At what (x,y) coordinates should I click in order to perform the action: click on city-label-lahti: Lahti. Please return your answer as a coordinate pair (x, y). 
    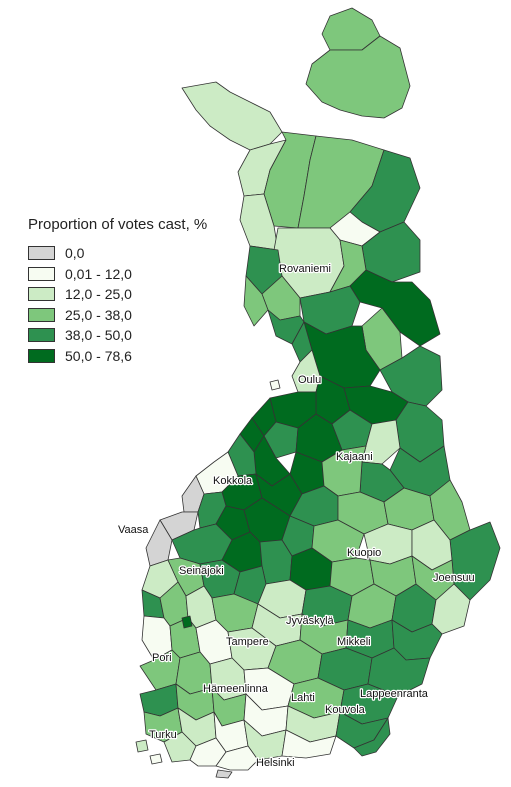
    Looking at the image, I should click on (303, 698).